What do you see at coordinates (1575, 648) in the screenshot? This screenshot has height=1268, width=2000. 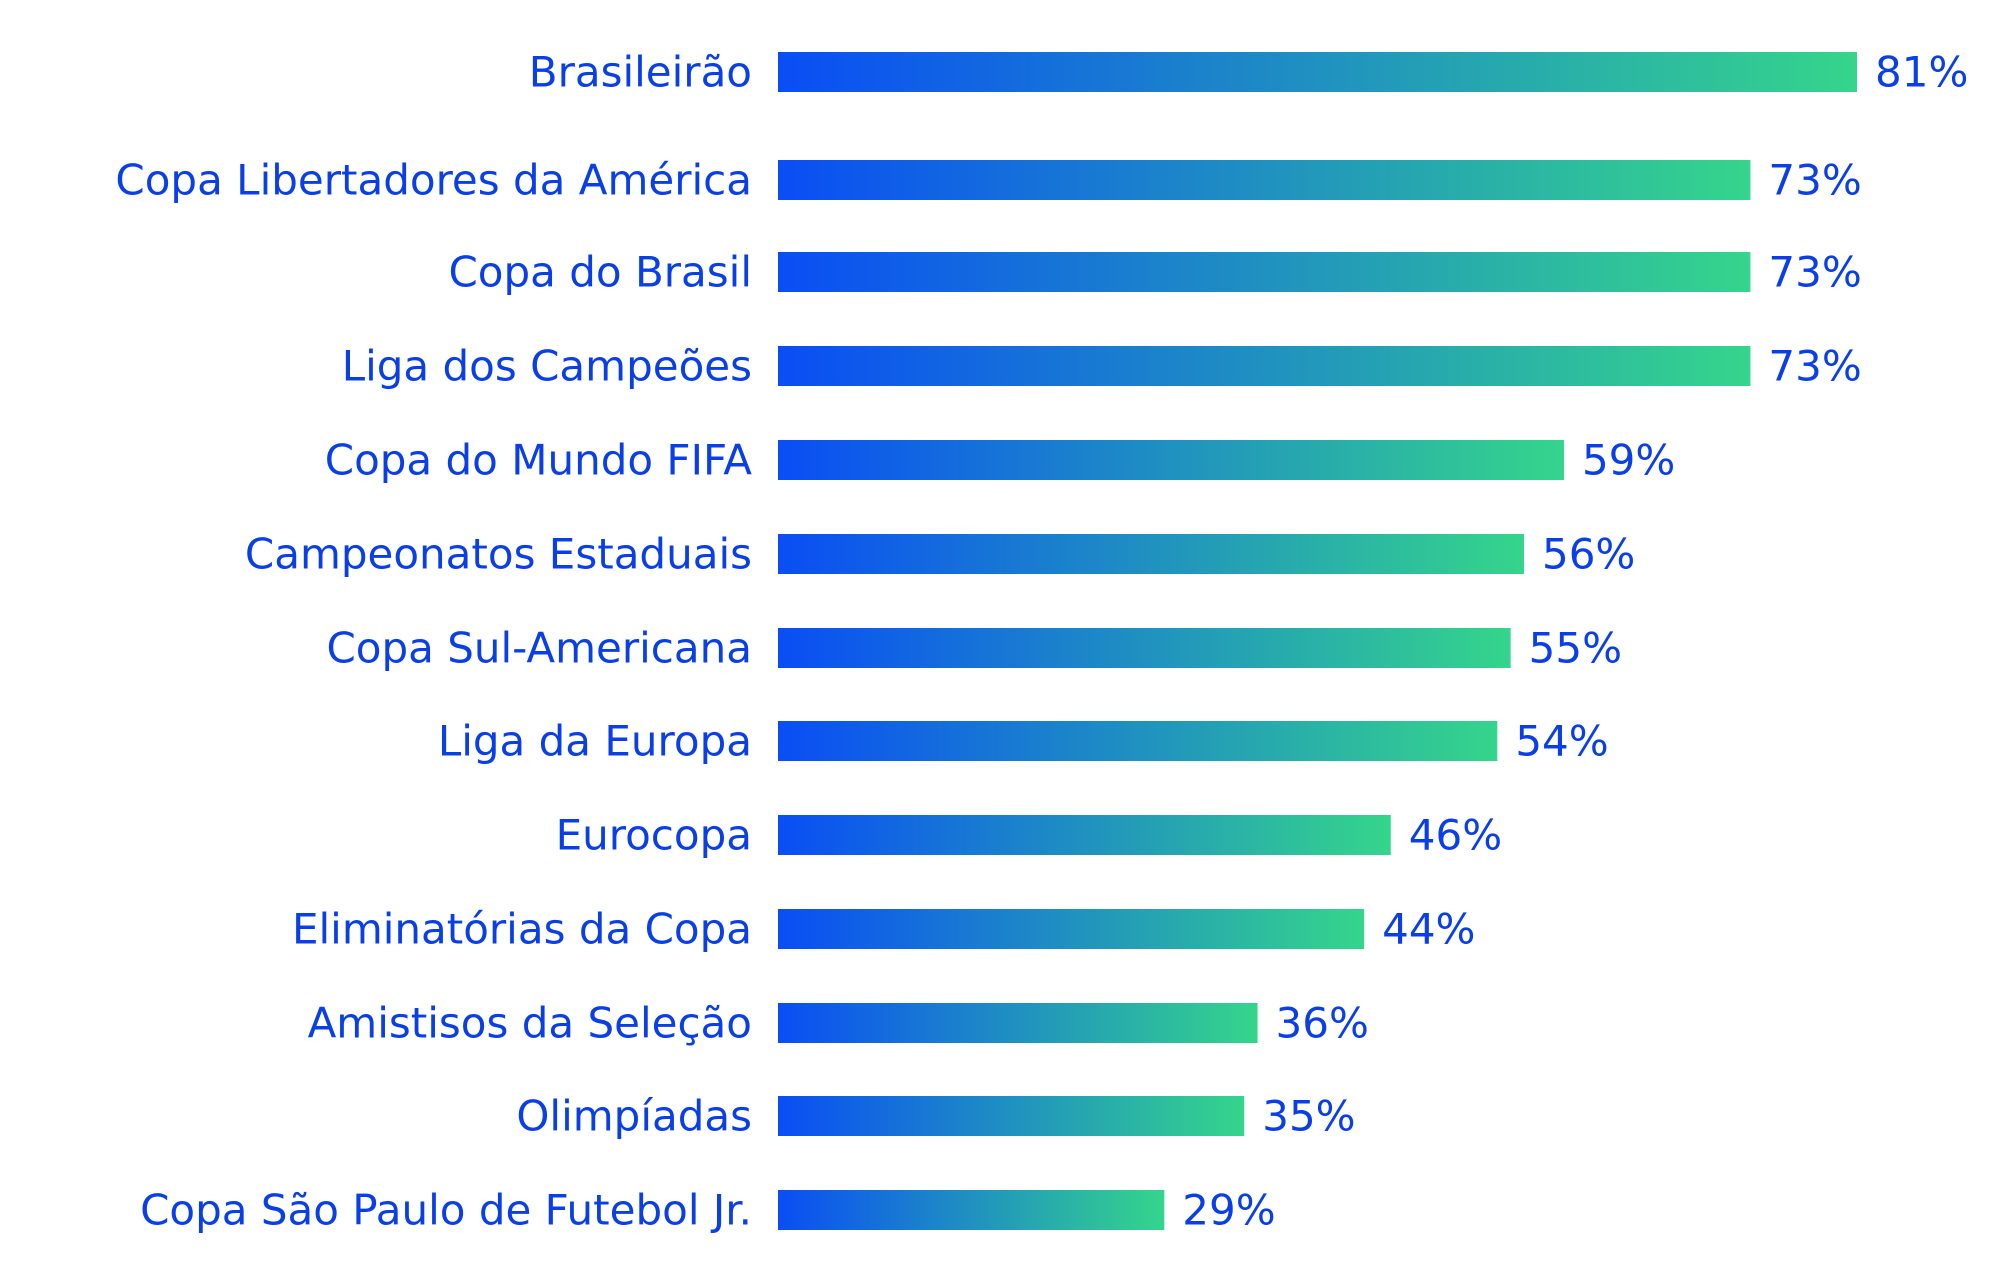 I see `value-label-7: 55%` at bounding box center [1575, 648].